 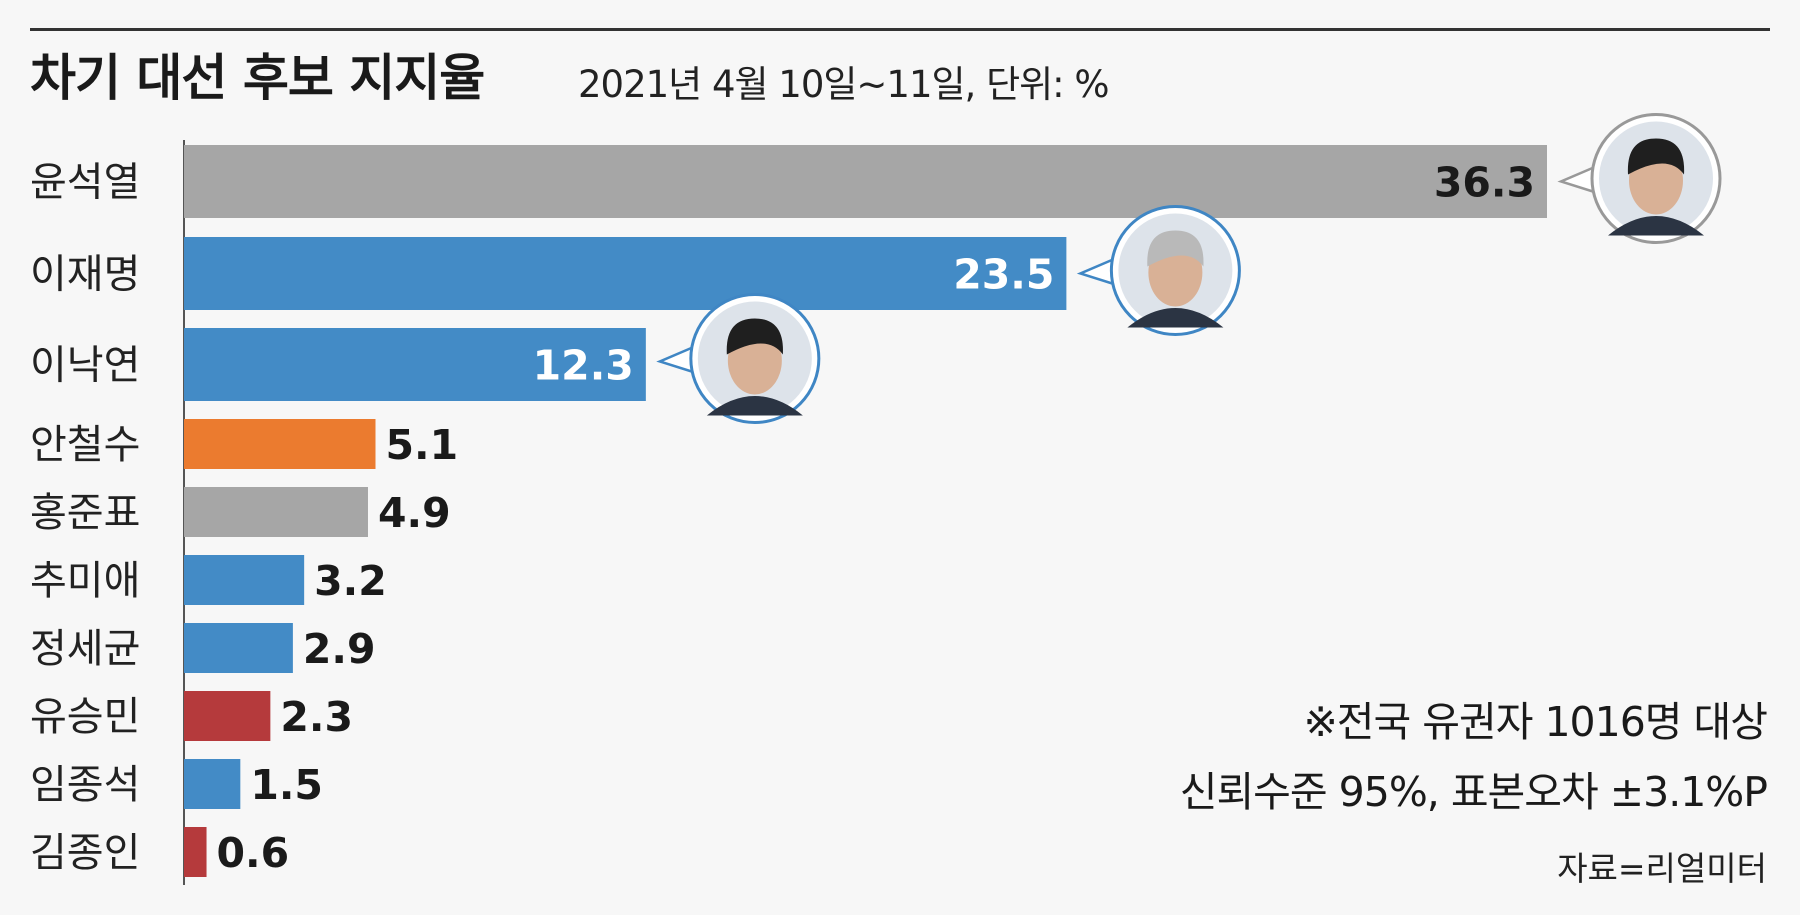 I want to click on survey-note: ※전국 유권자 1016명 대상, so click(x=1535, y=722).